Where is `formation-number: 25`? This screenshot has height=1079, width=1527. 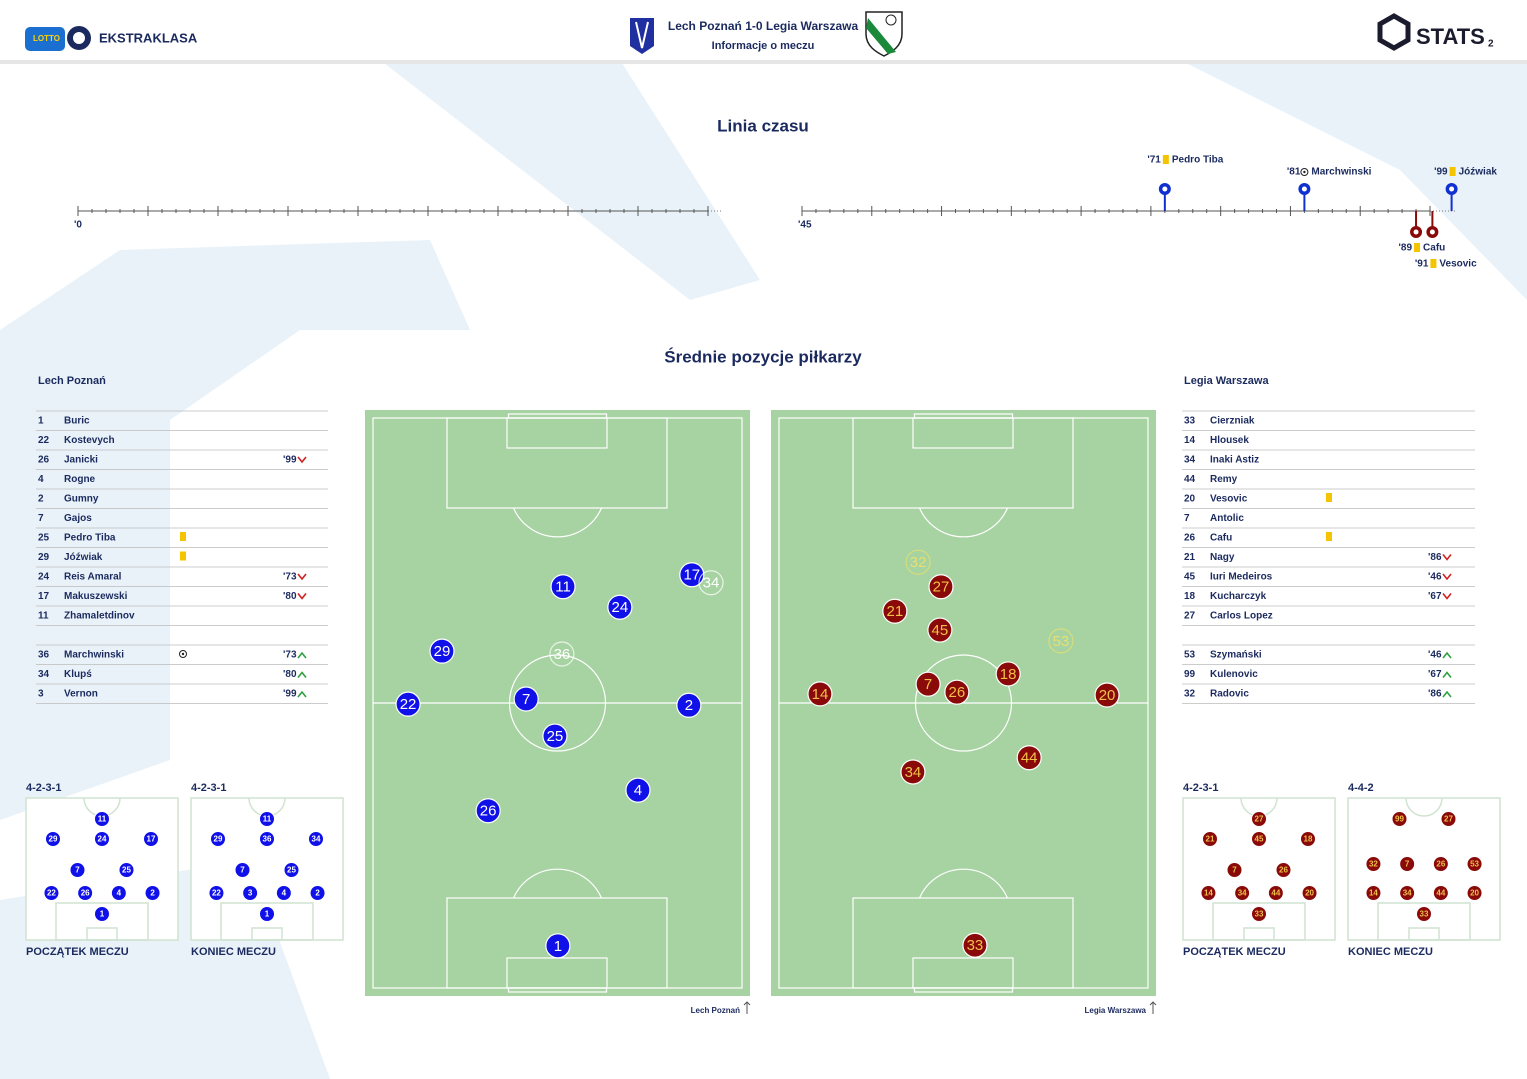 formation-number: 25 is located at coordinates (291, 870).